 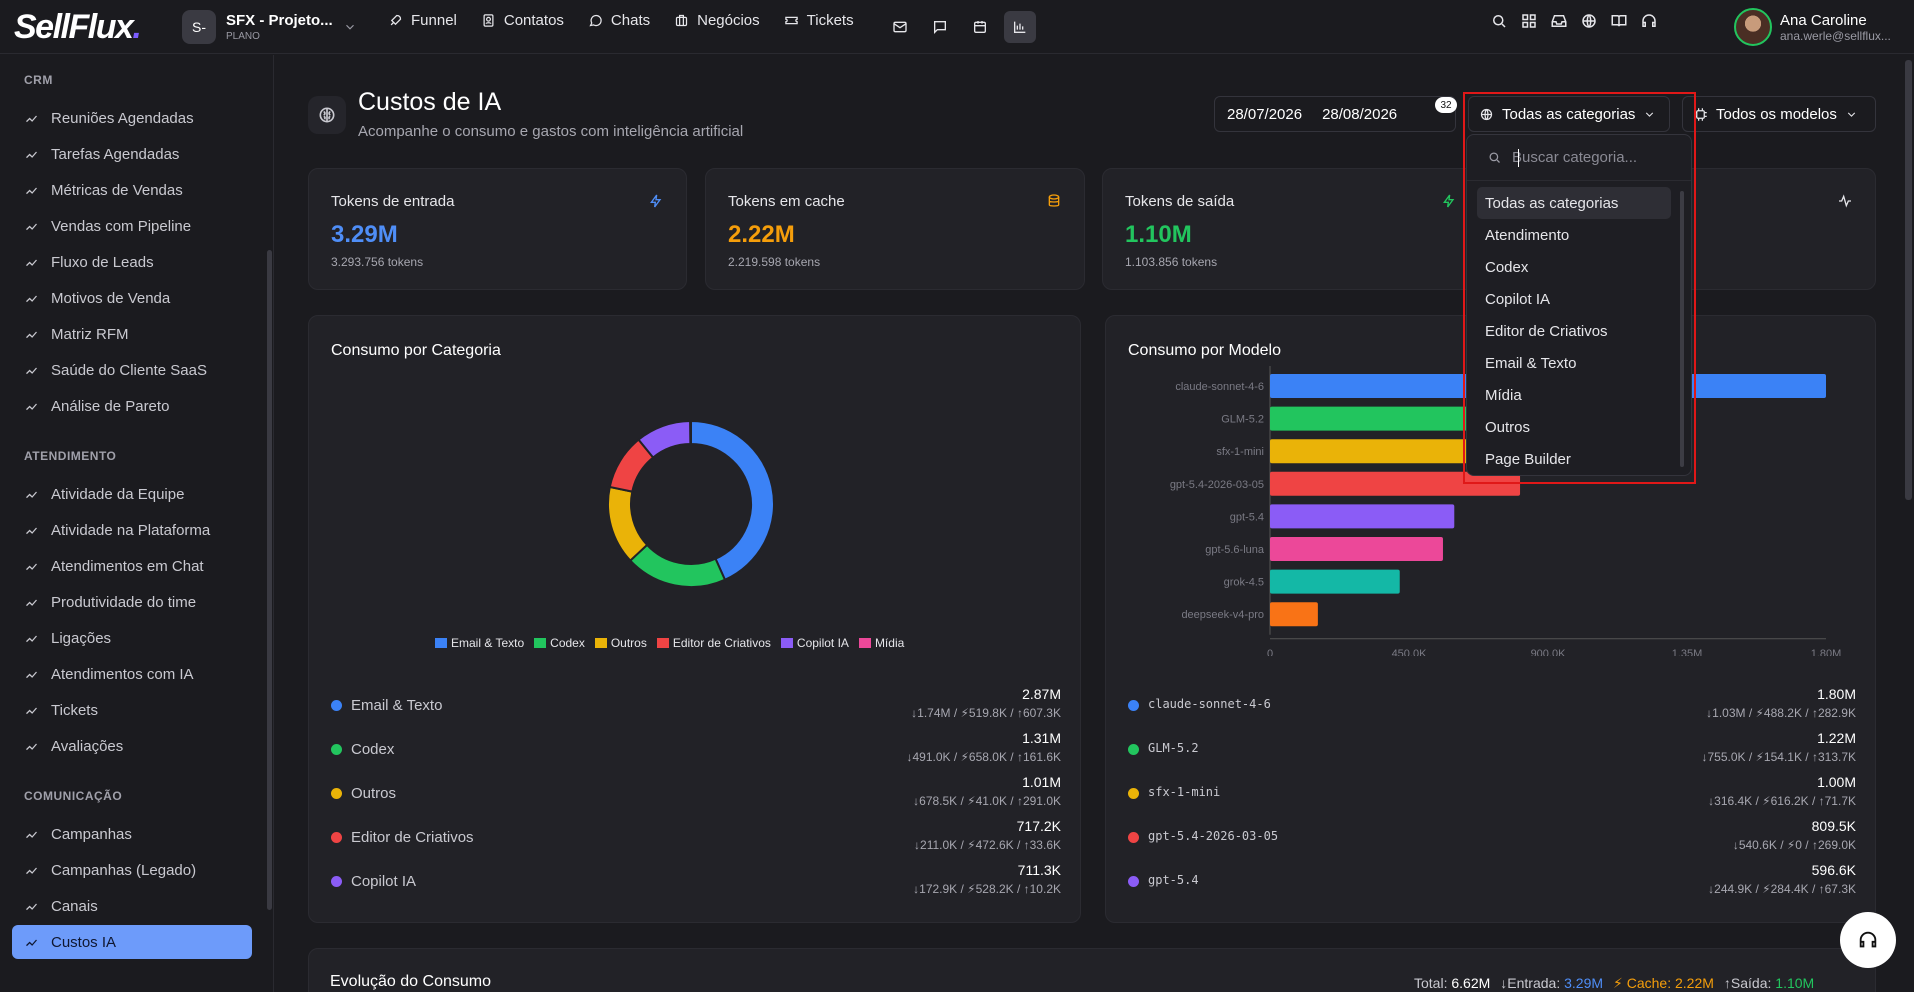 I want to click on dropdown-option: Outros, so click(x=1508, y=427).